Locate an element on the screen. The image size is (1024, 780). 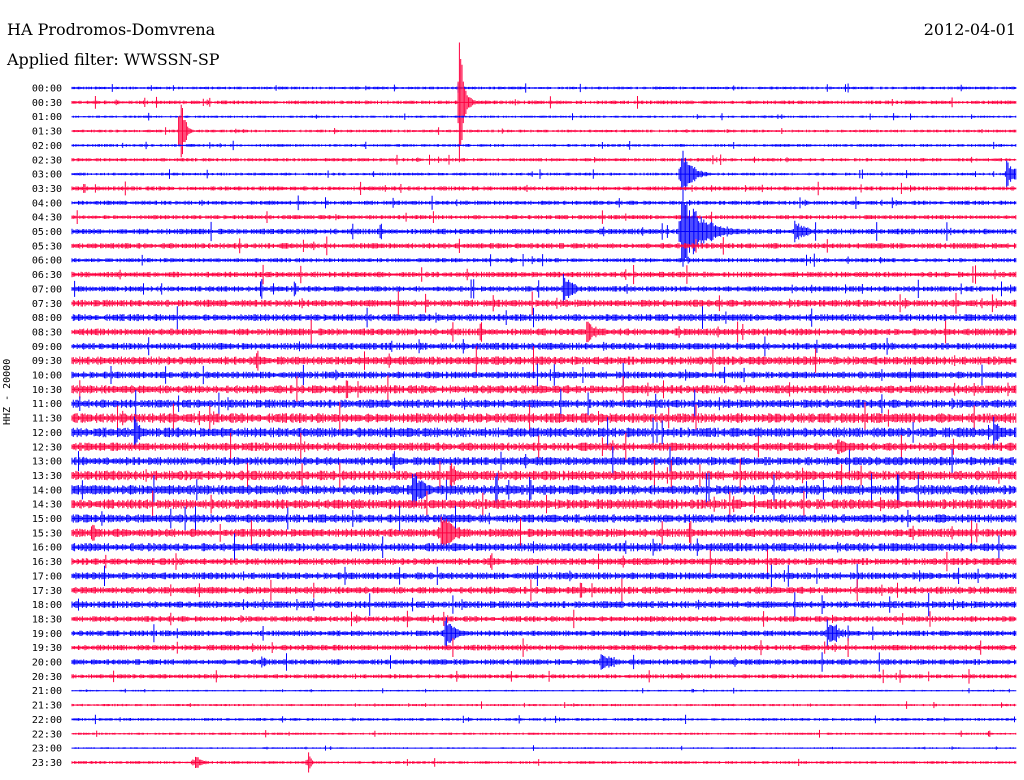
row-time-label: 06:00 is located at coordinates (47, 261).